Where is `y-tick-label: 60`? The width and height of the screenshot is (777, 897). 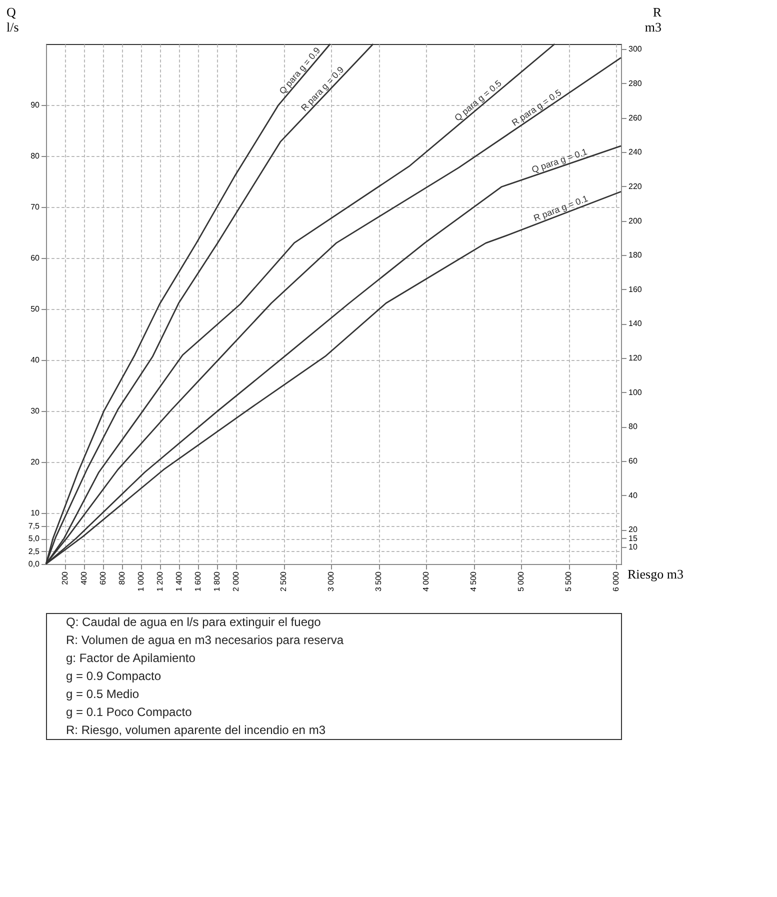
y-tick-label: 60 is located at coordinates (35, 258).